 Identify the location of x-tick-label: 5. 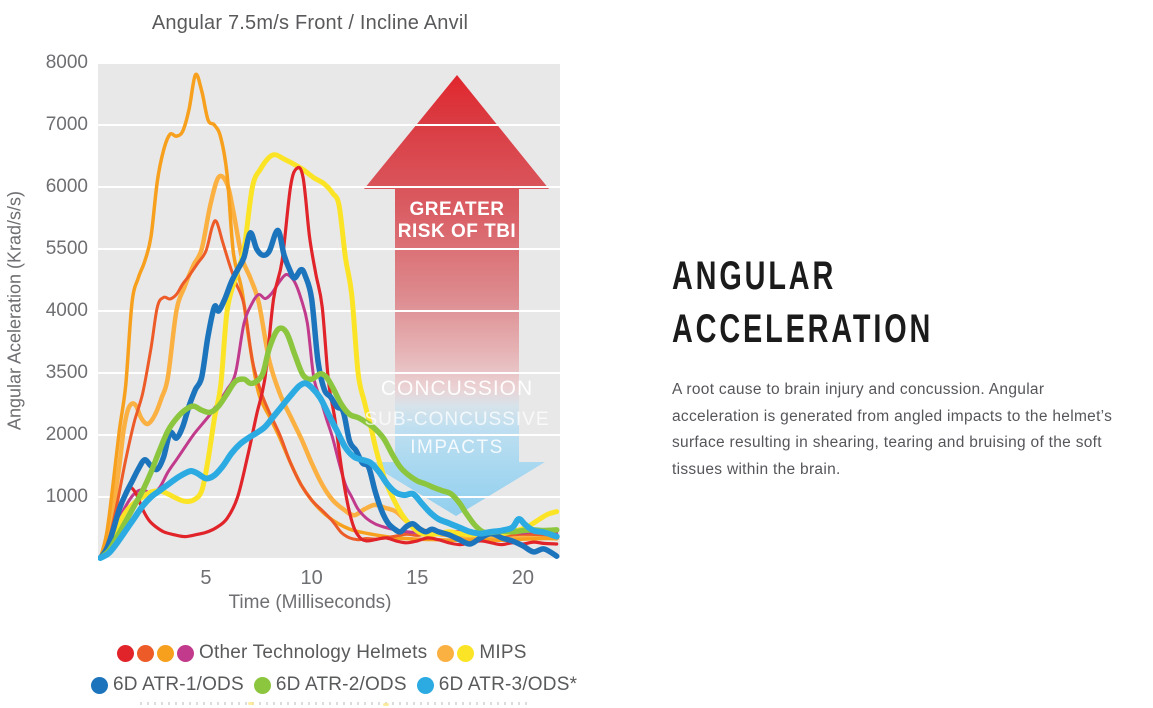
(206, 578).